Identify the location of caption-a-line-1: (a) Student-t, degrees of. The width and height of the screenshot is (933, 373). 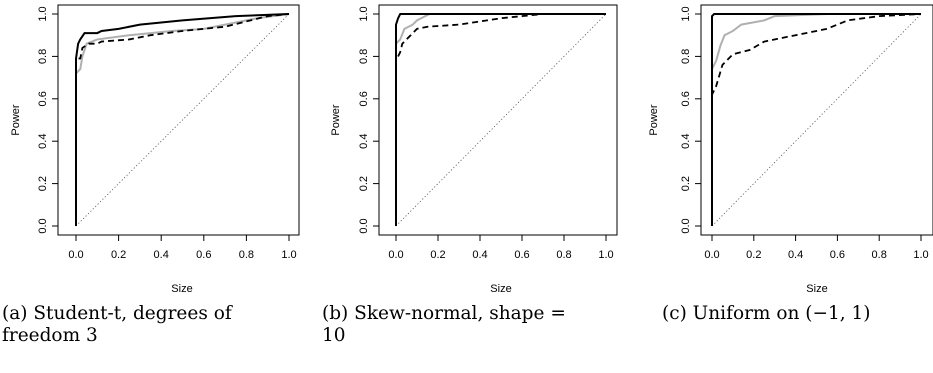
(117, 313).